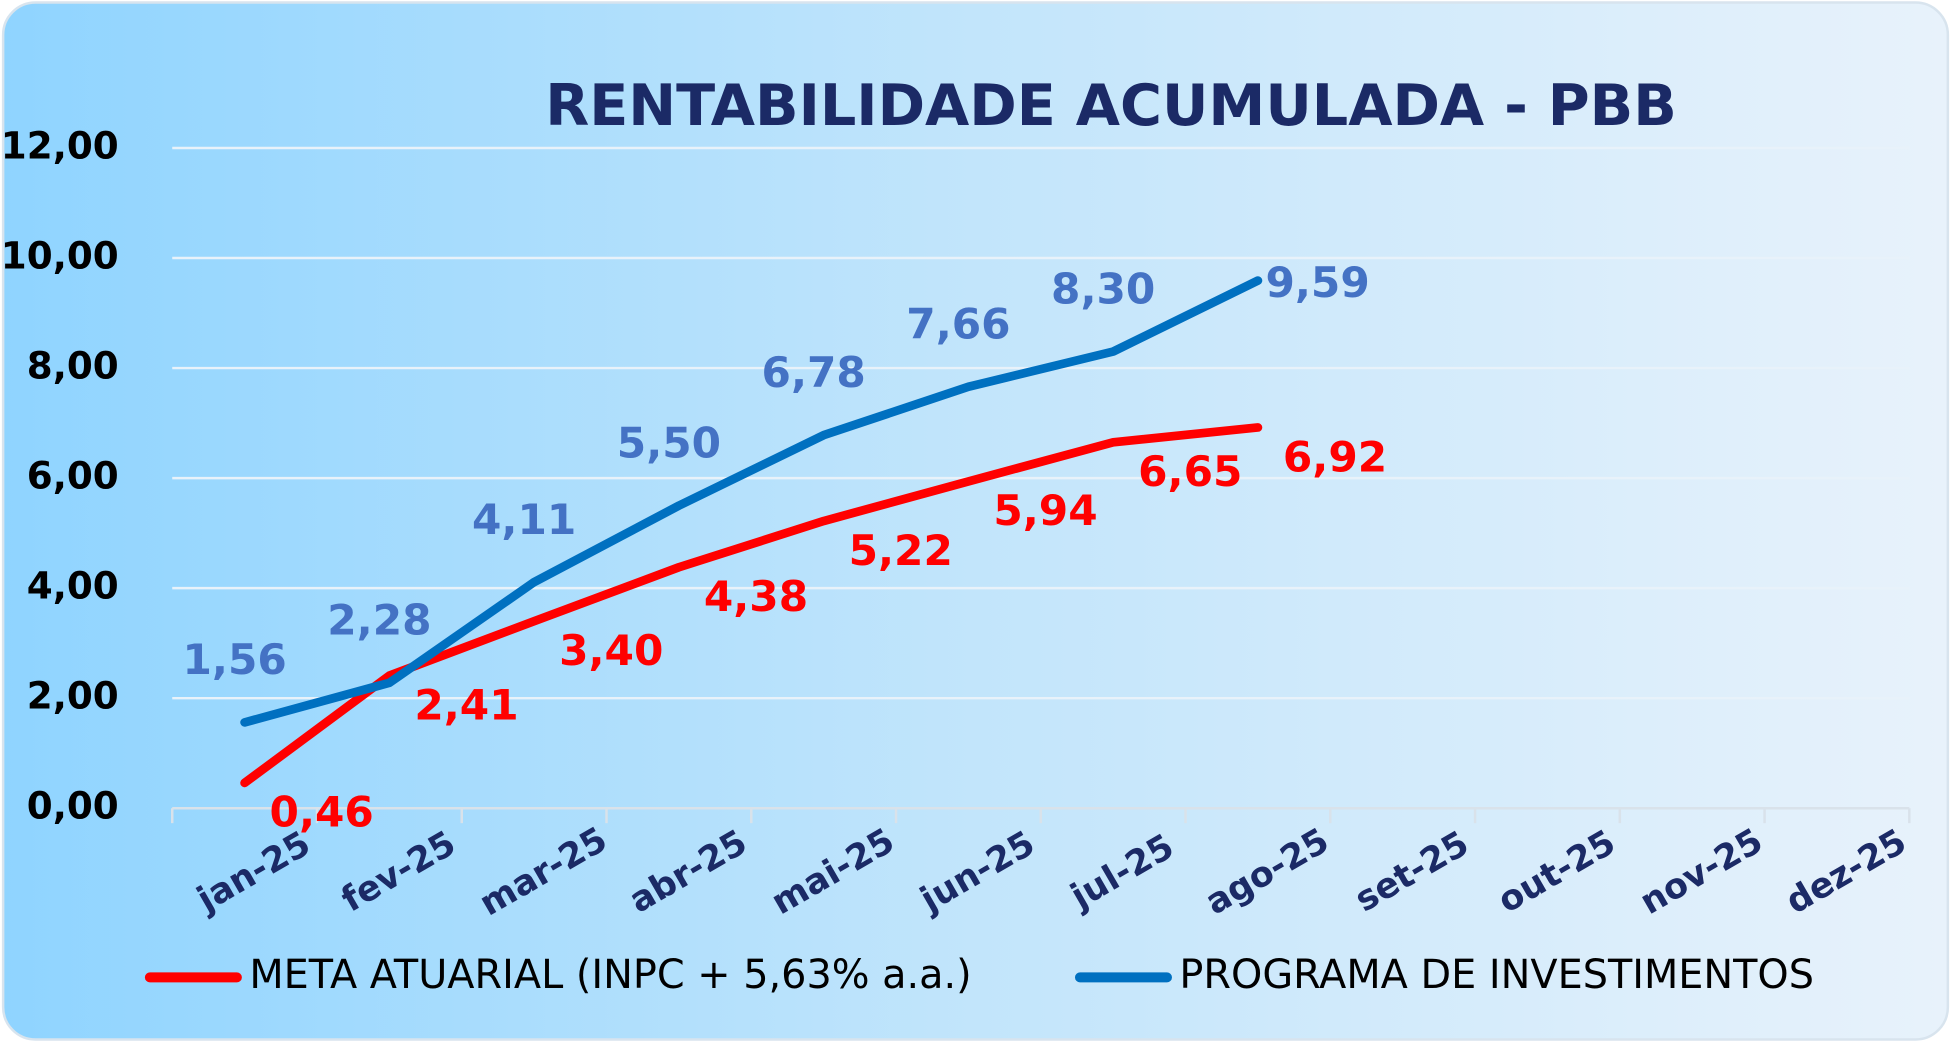  Describe the element at coordinates (610, 975) in the screenshot. I see `legend-label: META ATUARIAL (INPC + 5,63% a.a.)` at that location.